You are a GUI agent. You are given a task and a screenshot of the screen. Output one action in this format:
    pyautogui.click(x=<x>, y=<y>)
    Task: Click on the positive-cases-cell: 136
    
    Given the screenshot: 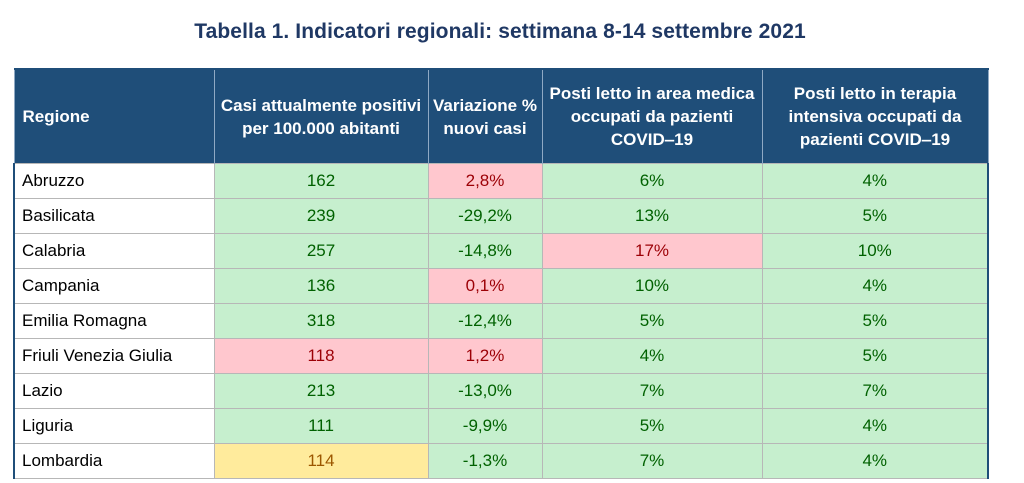 What is the action you would take?
    pyautogui.click(x=321, y=286)
    